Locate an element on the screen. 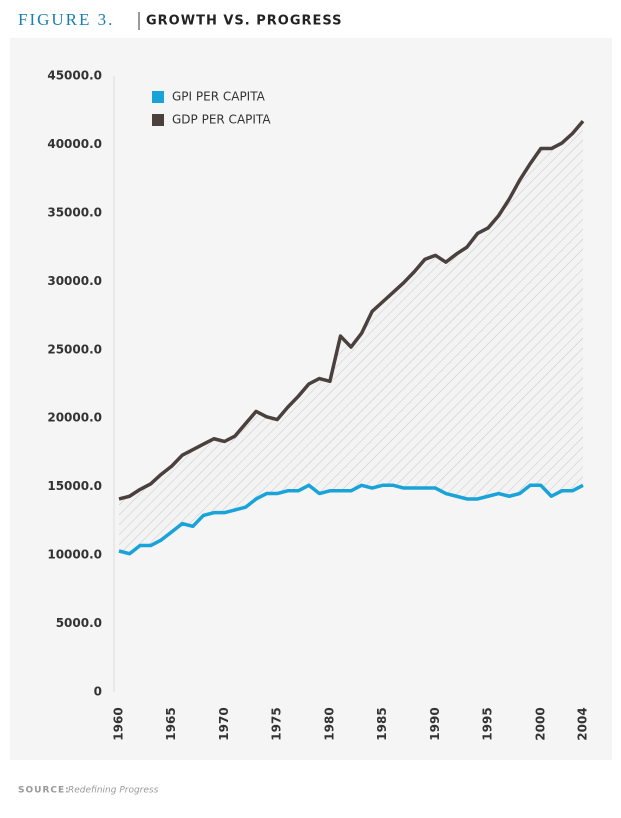 This screenshot has height=818, width=621. y-tick-label: 35000.0 is located at coordinates (74, 212).